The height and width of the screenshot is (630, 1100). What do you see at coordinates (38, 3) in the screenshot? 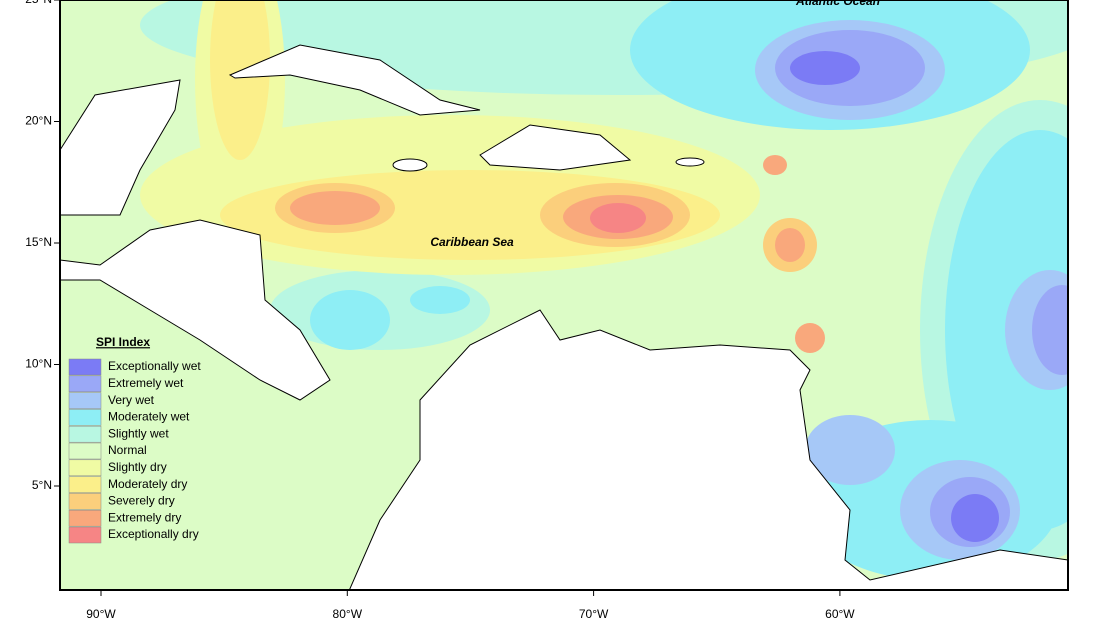
I see `lat-label: 25°N` at bounding box center [38, 3].